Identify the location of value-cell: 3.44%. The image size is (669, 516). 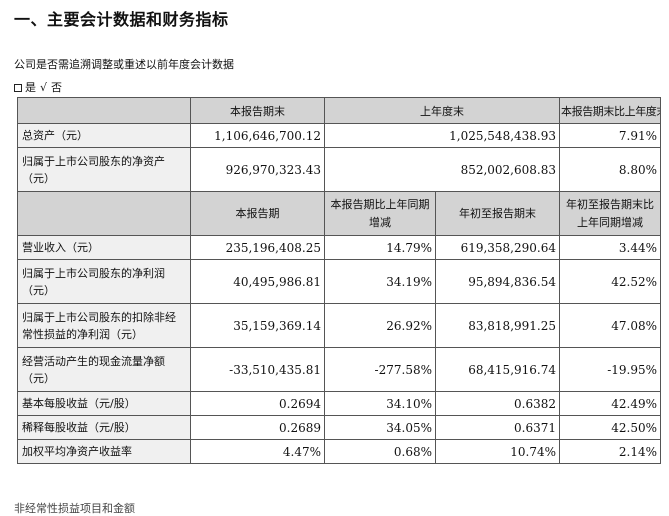
(610, 247).